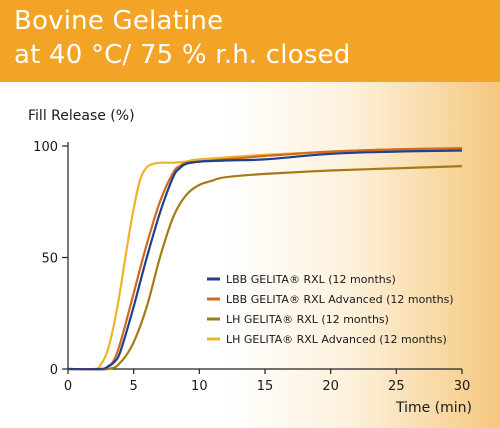 This screenshot has width=500, height=428. I want to click on legend-label: LH GELITA® RXL (12 months), so click(307, 319).